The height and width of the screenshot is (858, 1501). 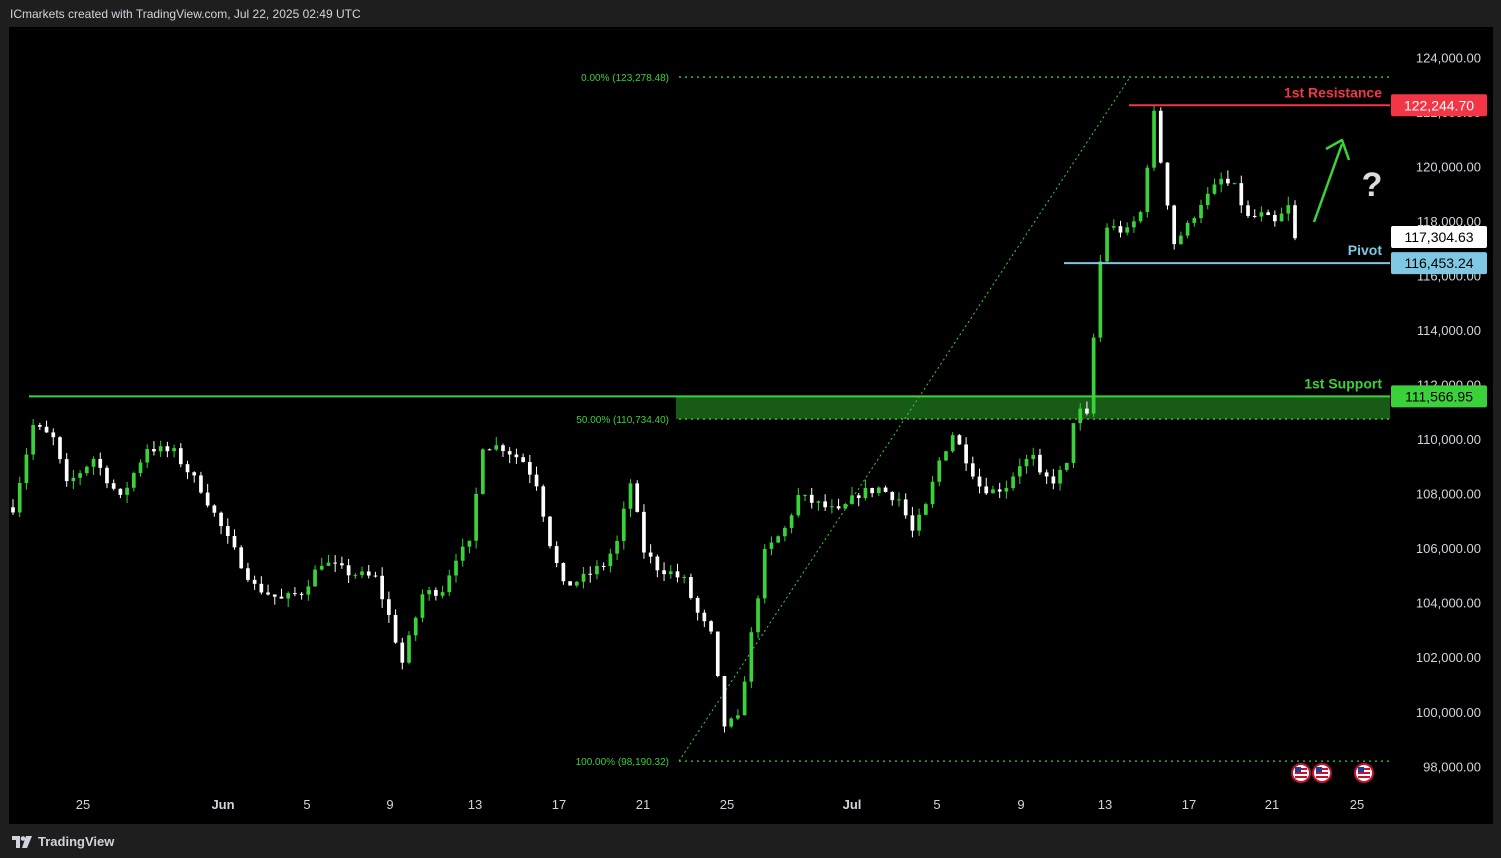 I want to click on flag-canton, so click(x=1298, y=769).